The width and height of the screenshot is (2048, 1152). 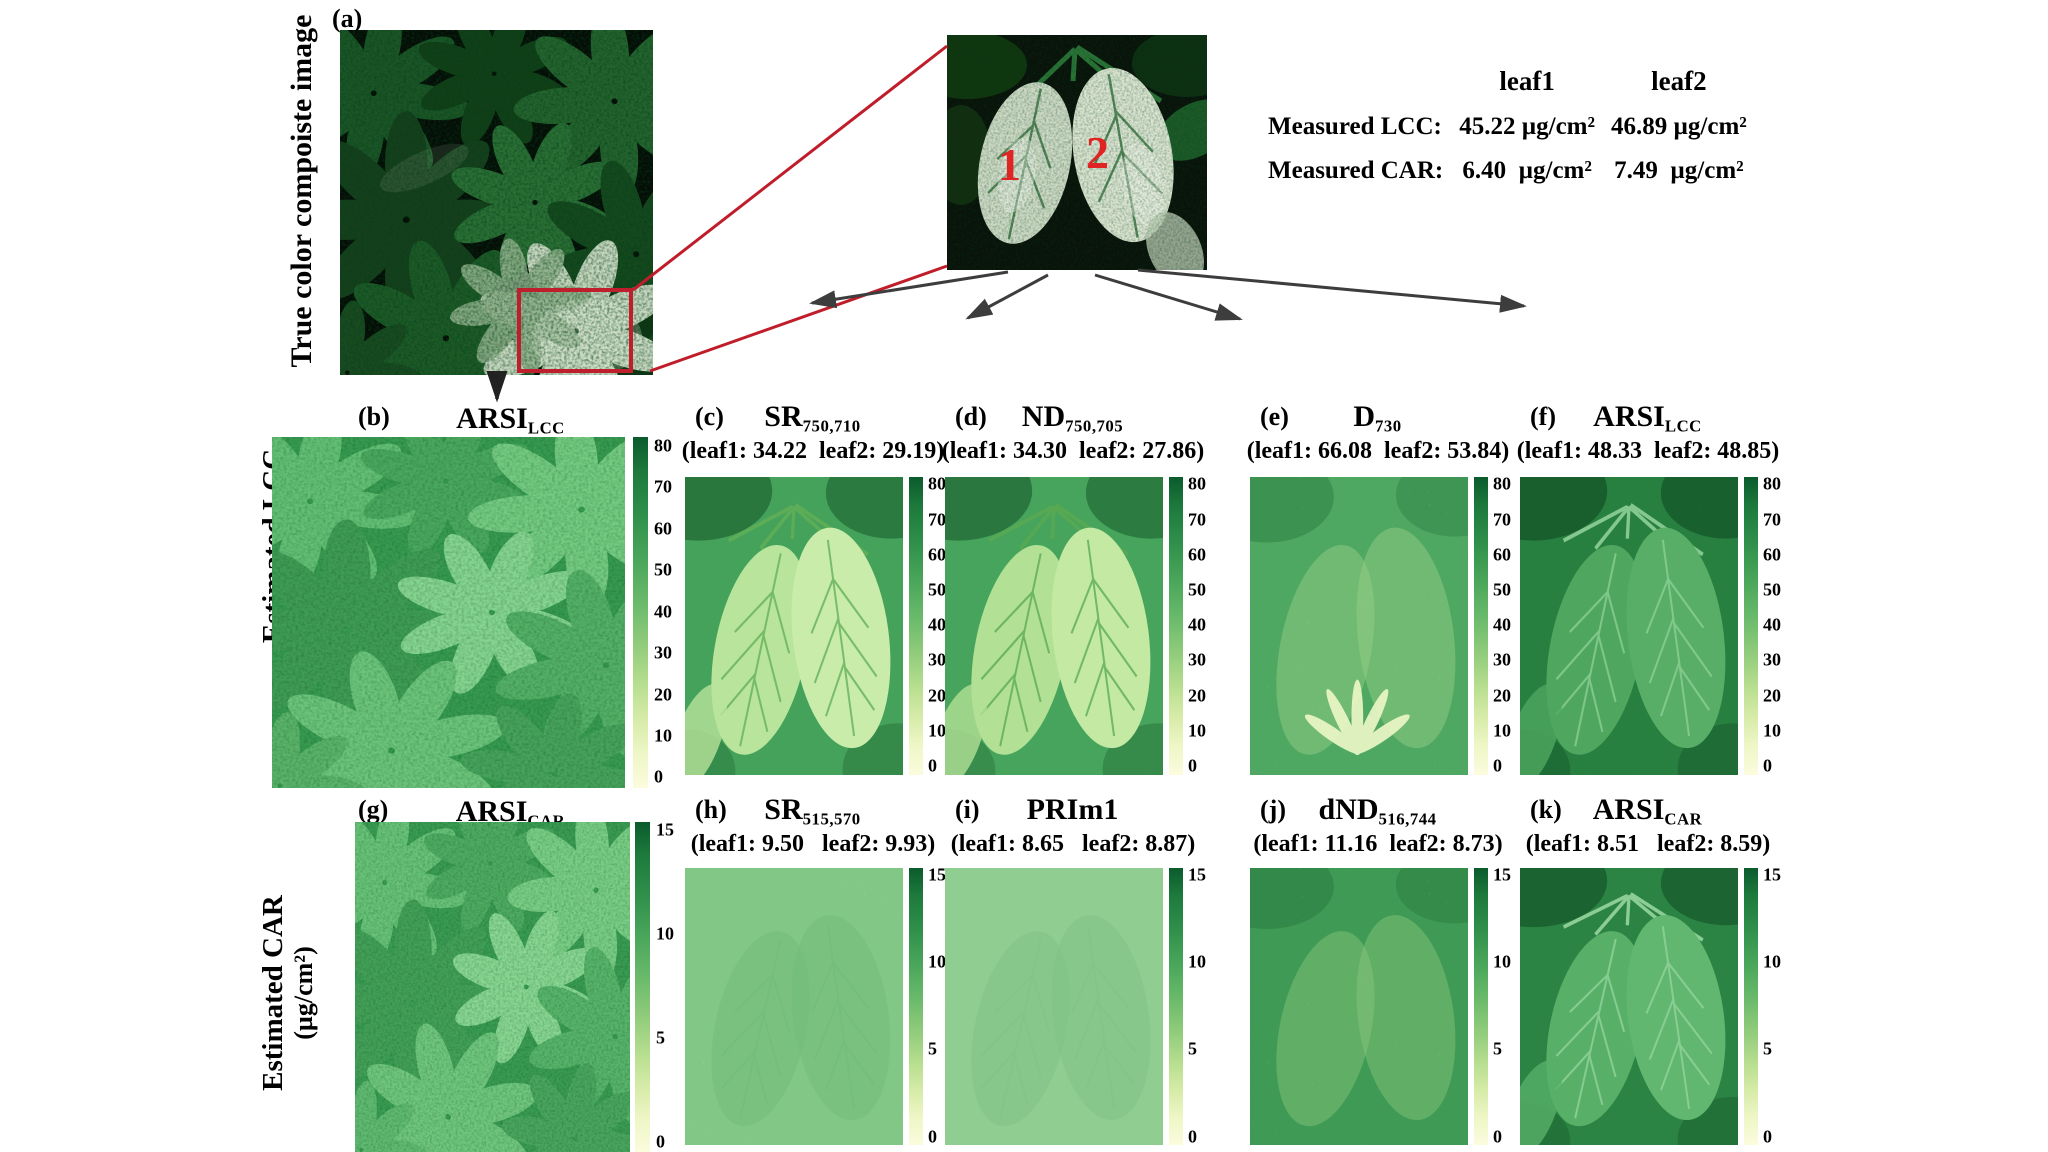 What do you see at coordinates (711, 809) in the screenshot?
I see `panel-h-tag: (h)` at bounding box center [711, 809].